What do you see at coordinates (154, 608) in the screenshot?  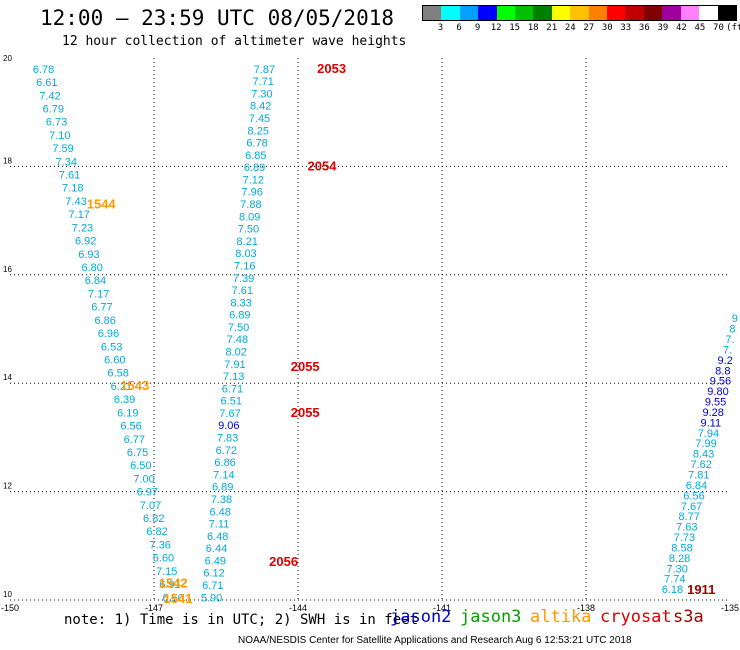 I see `x-tick-label: -147` at bounding box center [154, 608].